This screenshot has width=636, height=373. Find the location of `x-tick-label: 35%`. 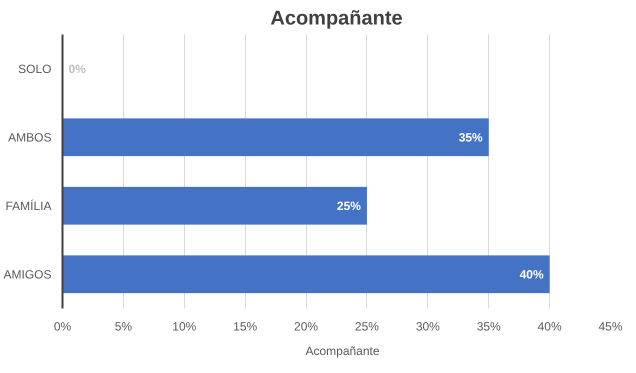

x-tick-label: 35% is located at coordinates (489, 327).